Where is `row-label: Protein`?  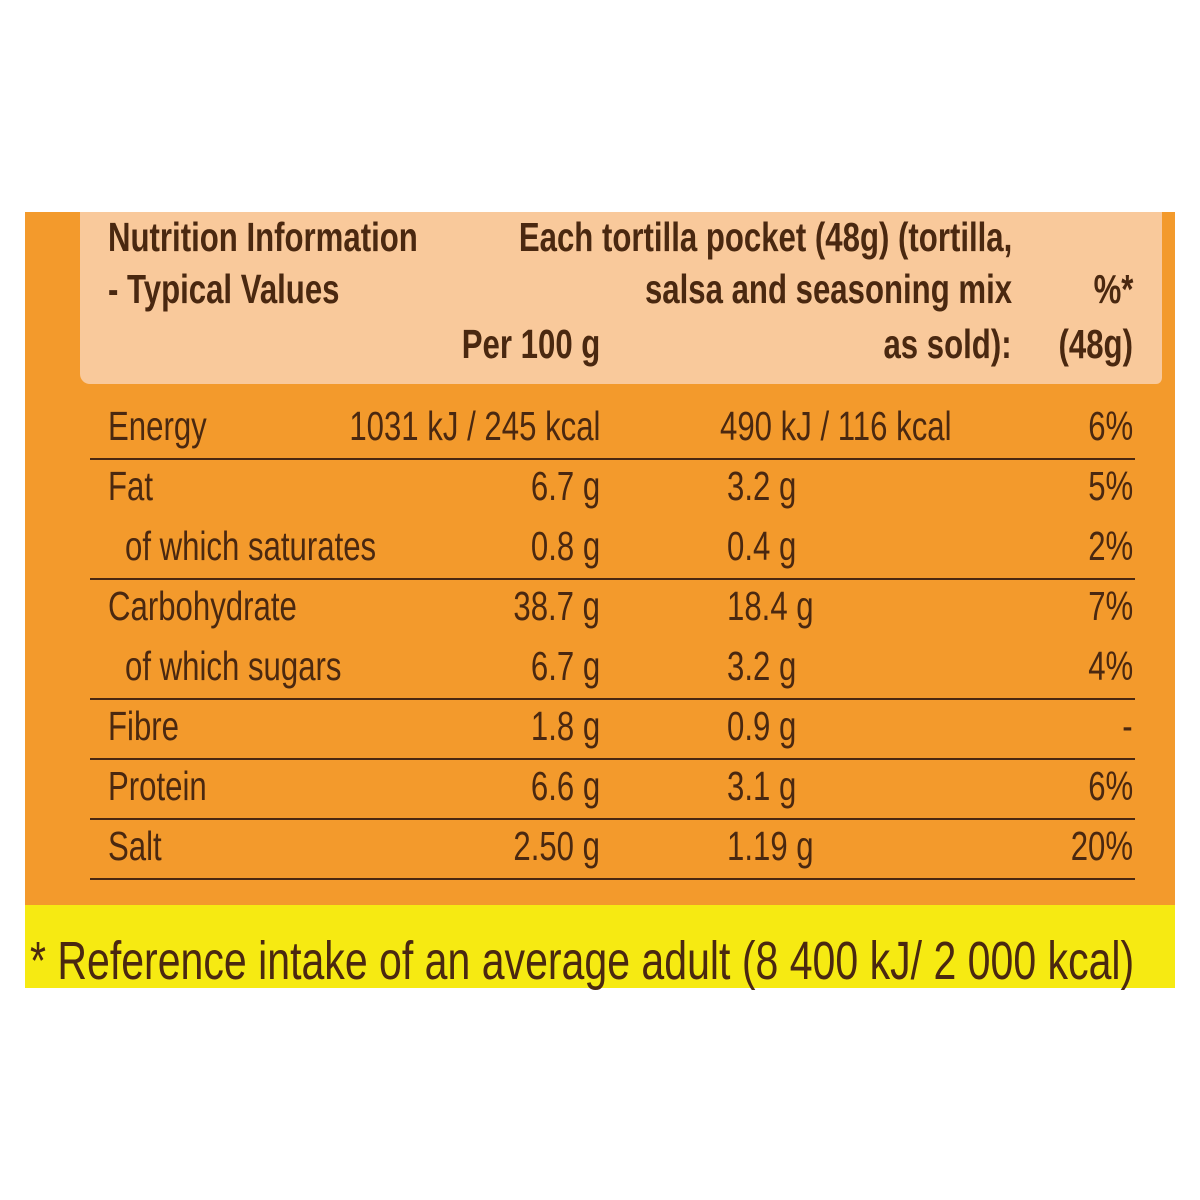 row-label: Protein is located at coordinates (157, 786).